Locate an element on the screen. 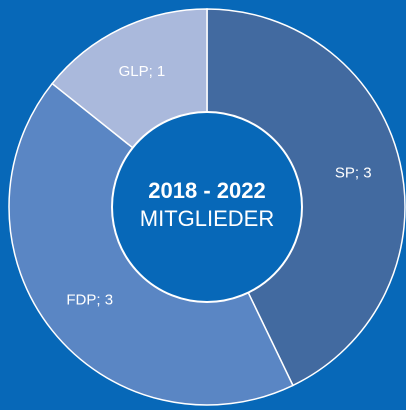  data-label: GLP; 1 is located at coordinates (142, 71).